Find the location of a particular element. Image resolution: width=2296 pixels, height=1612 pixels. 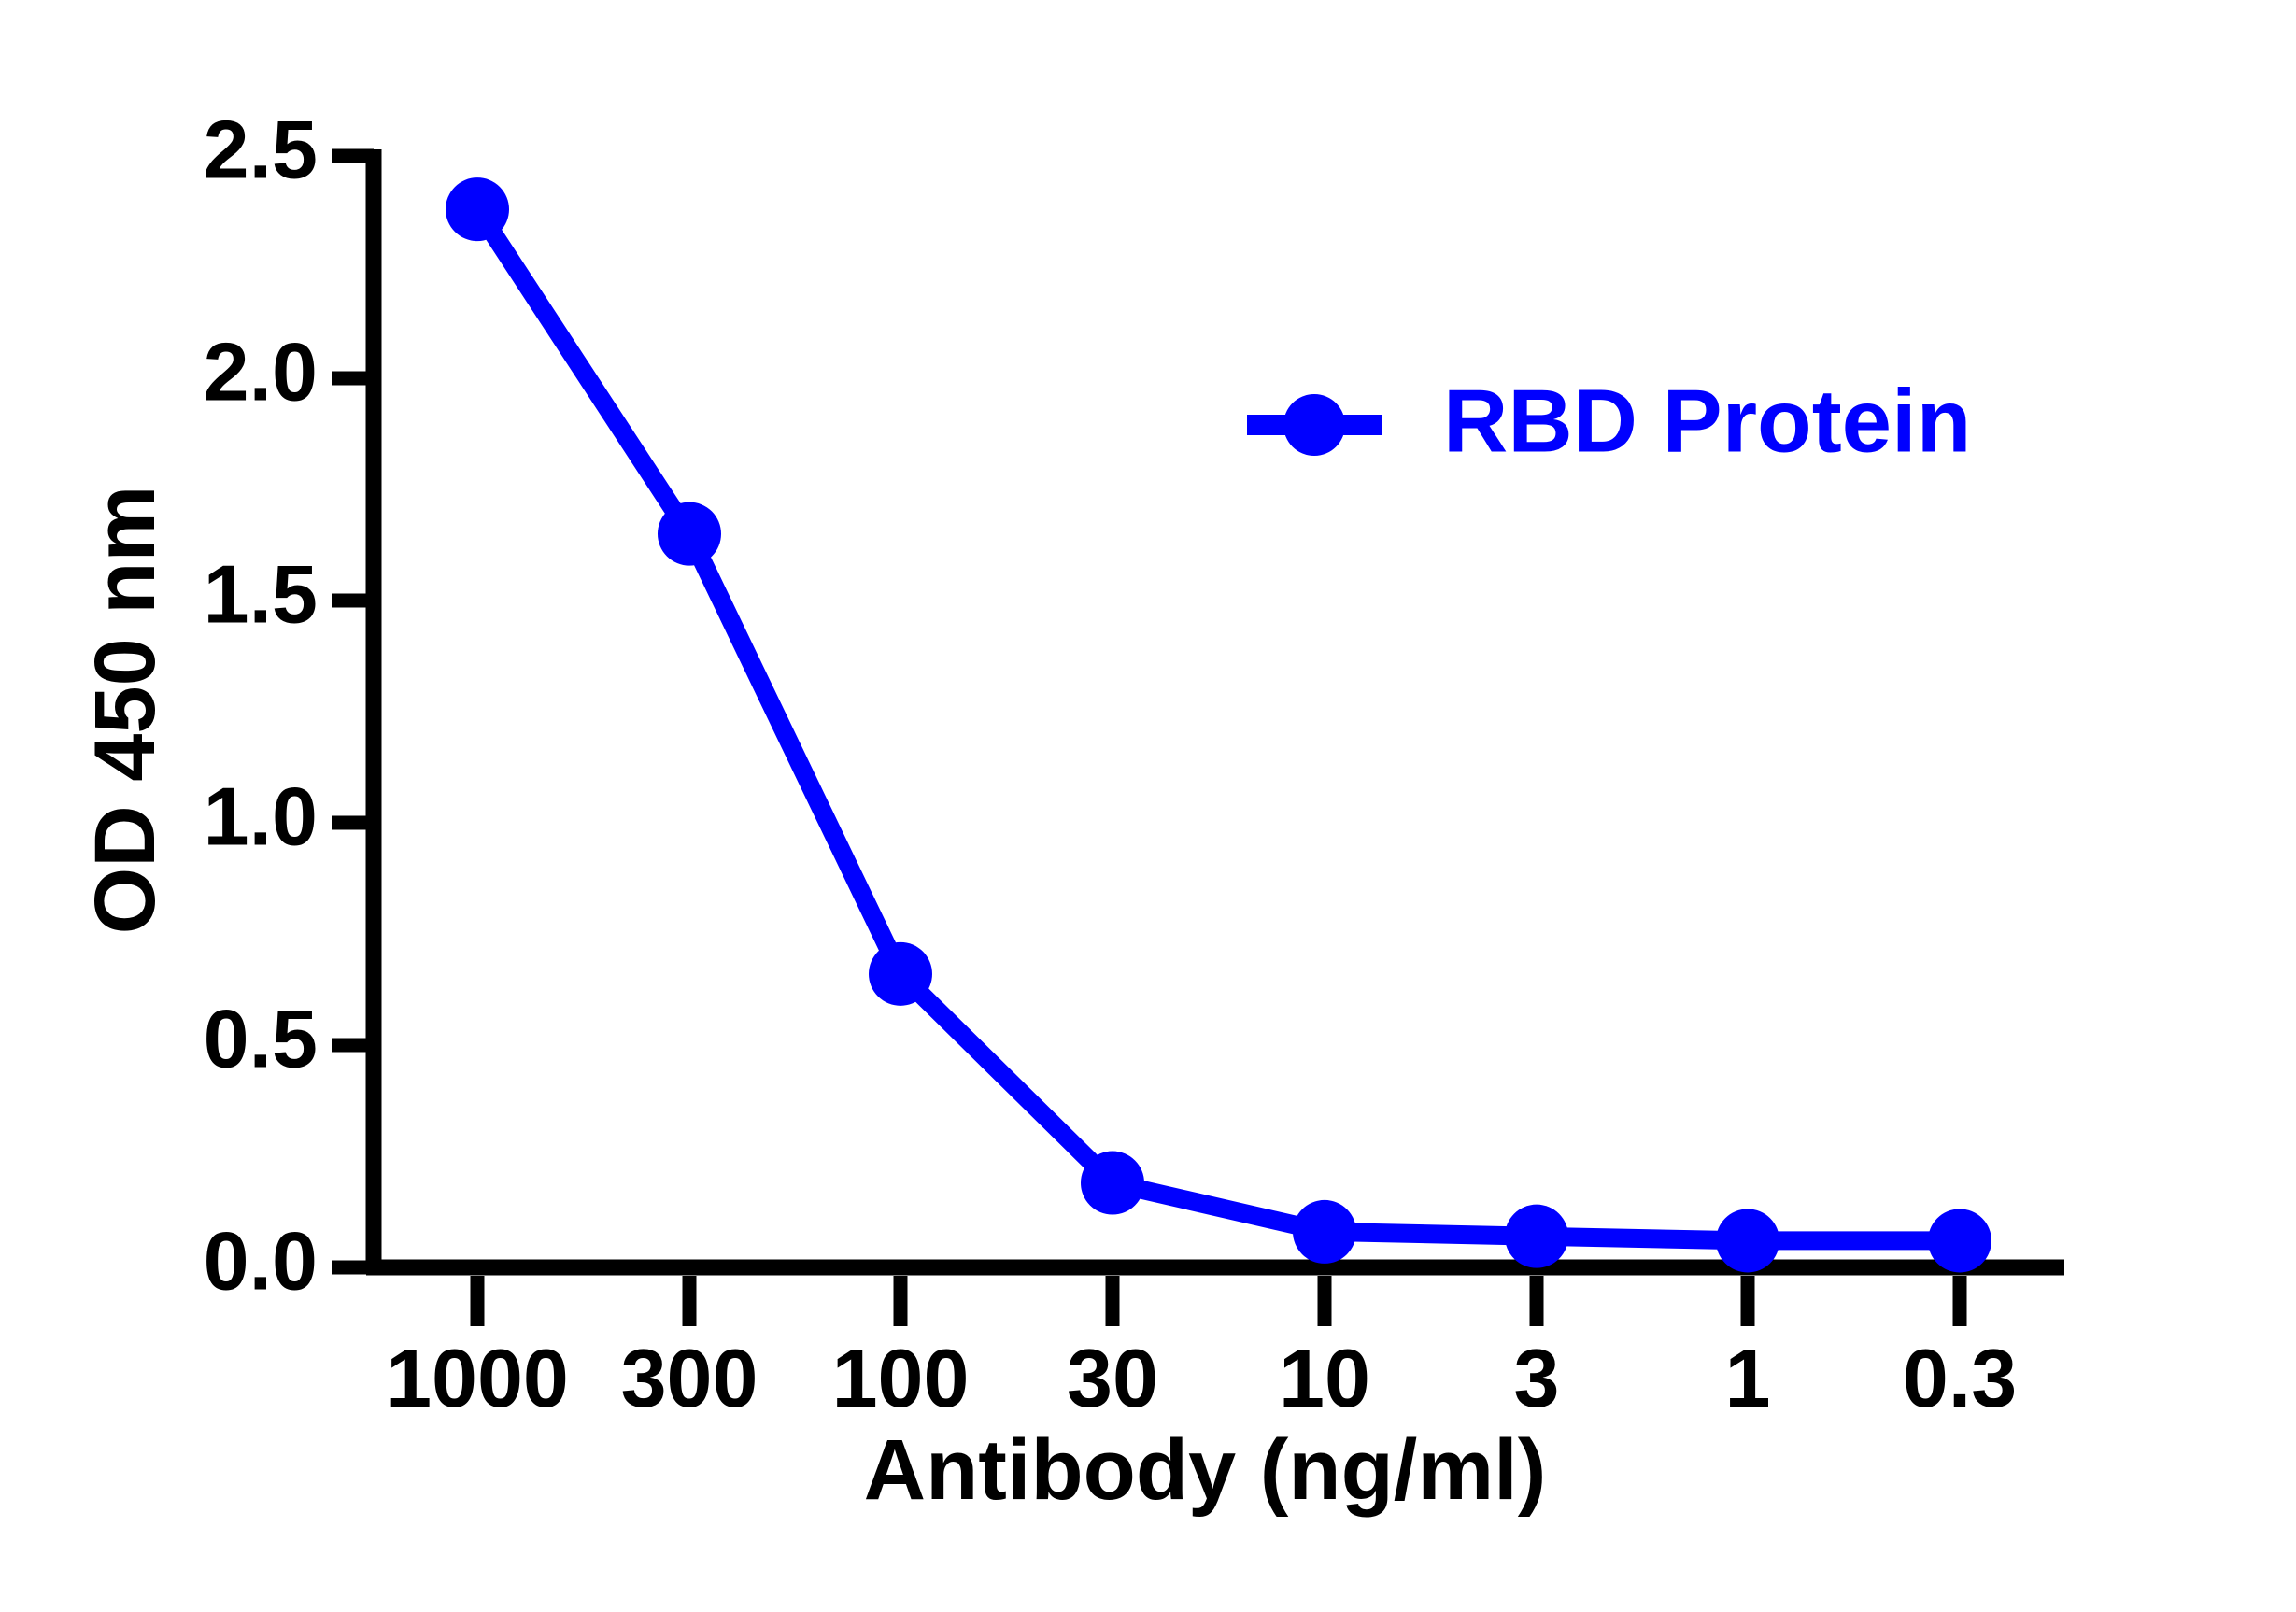

x-tick-label-5: 3 is located at coordinates (1537, 1378).